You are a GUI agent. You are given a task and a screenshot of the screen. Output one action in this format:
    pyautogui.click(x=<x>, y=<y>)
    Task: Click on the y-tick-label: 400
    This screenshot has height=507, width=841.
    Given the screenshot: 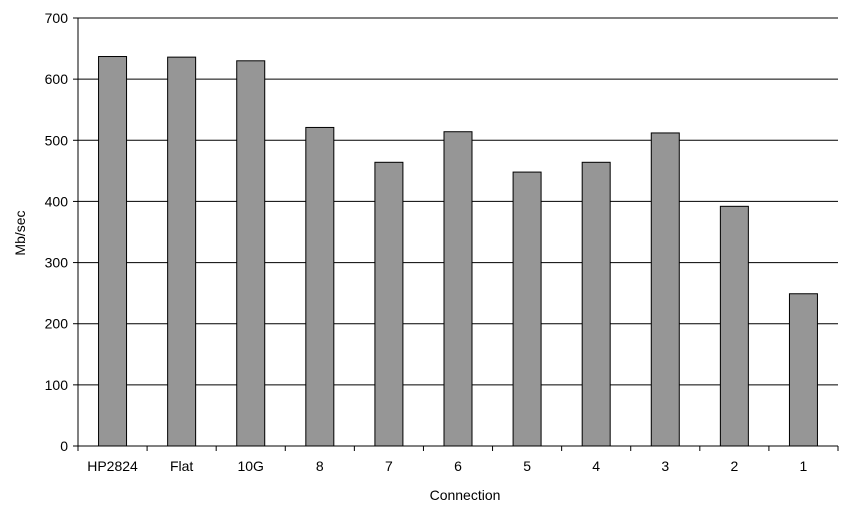 What is the action you would take?
    pyautogui.click(x=57, y=201)
    